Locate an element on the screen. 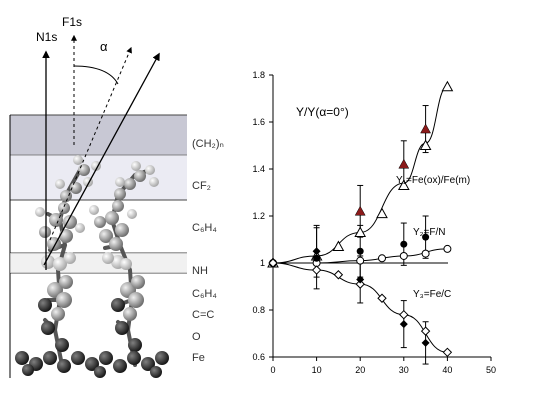 This screenshot has height=400, width=544. alpha-arc is located at coordinates (96, 75).